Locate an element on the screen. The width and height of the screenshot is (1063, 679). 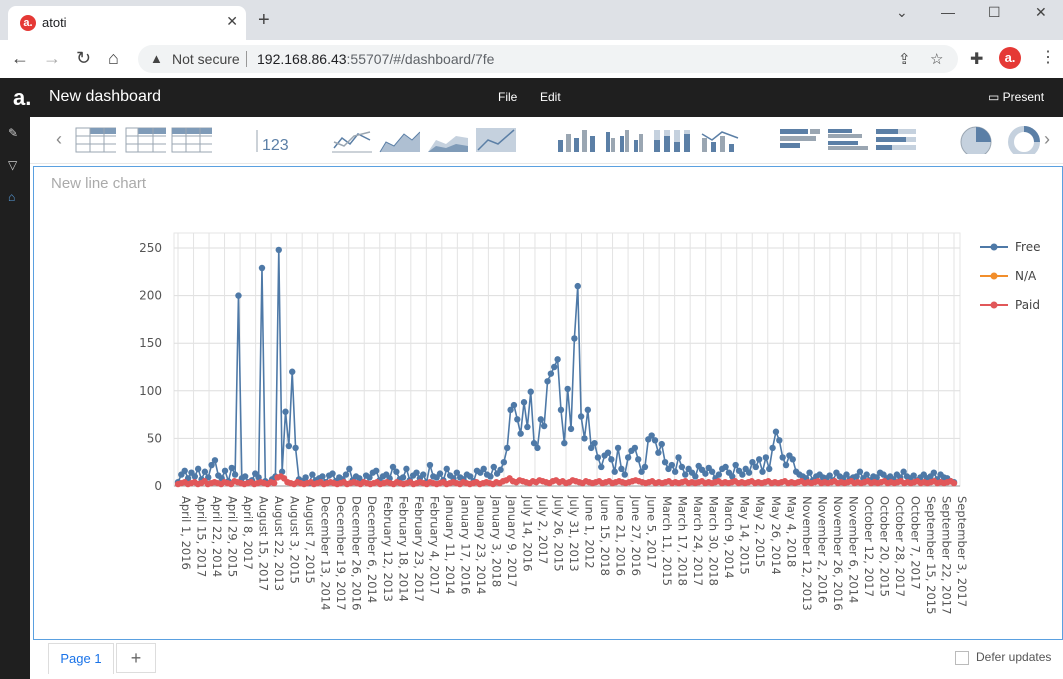
minimize-button: — is located at coordinates (948, 12).